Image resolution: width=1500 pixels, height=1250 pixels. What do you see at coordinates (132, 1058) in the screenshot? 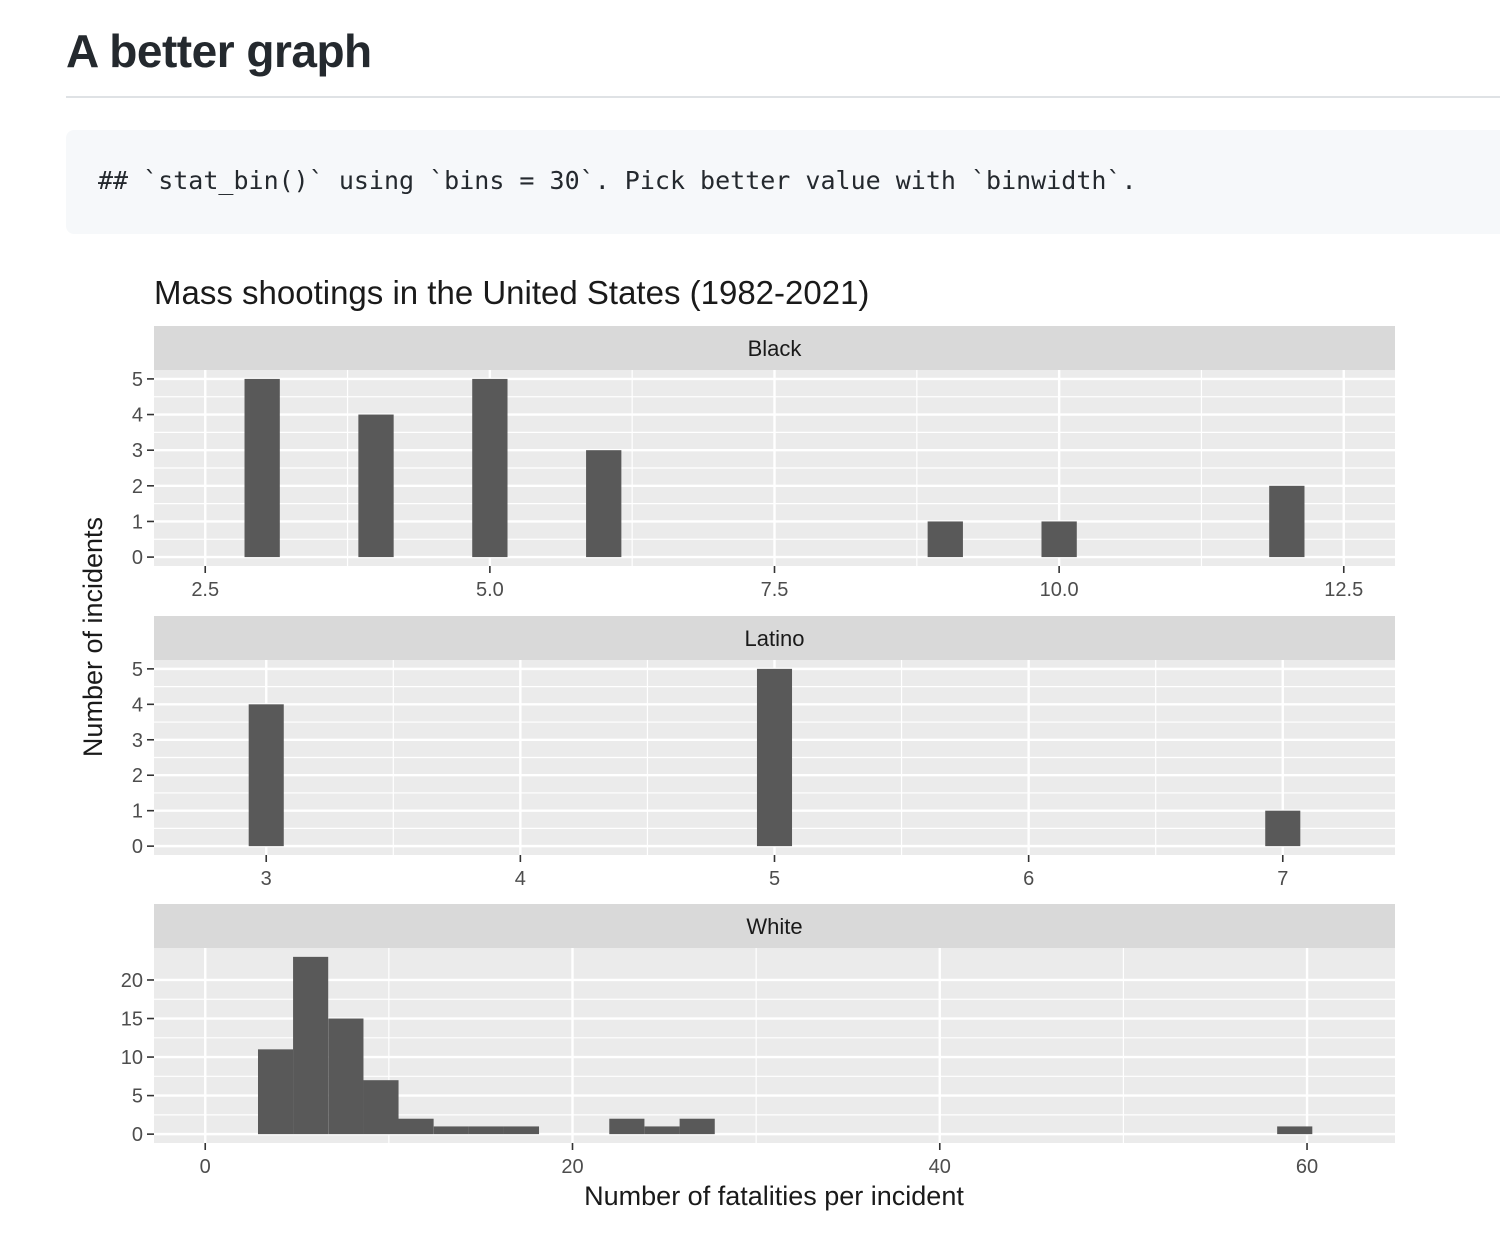
I see `y-tick-label: 10` at bounding box center [132, 1058].